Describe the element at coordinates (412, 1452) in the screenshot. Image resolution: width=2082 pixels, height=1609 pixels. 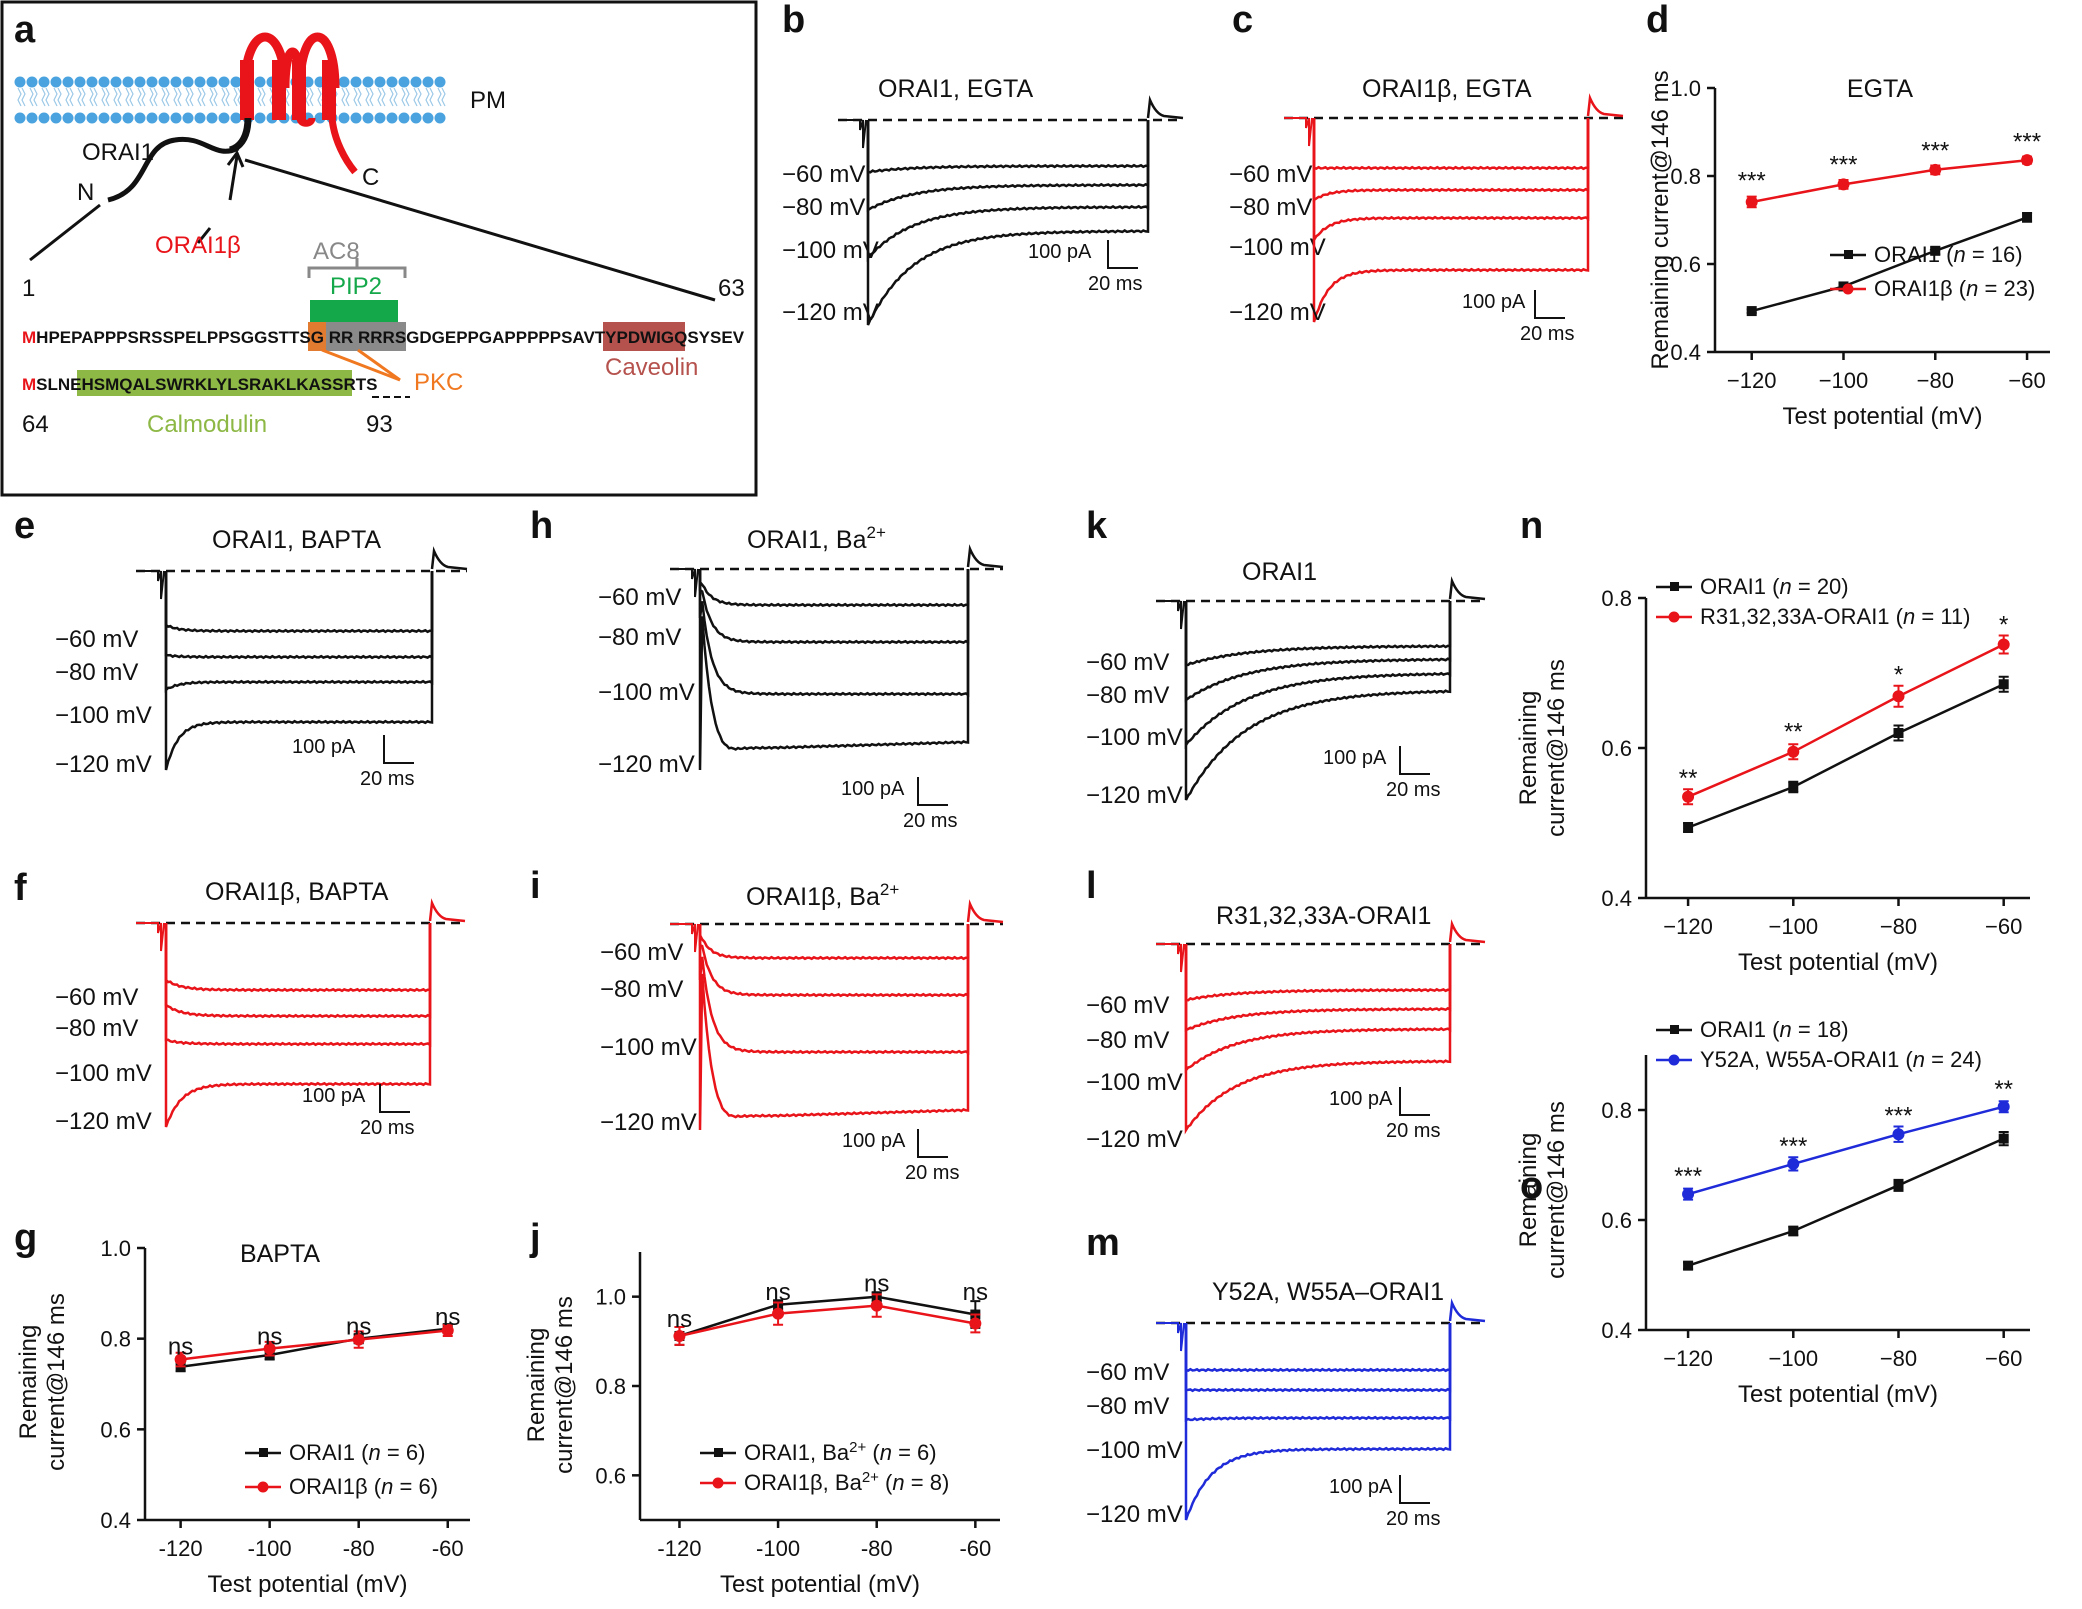
I see `legend-n-value: 6` at that location.